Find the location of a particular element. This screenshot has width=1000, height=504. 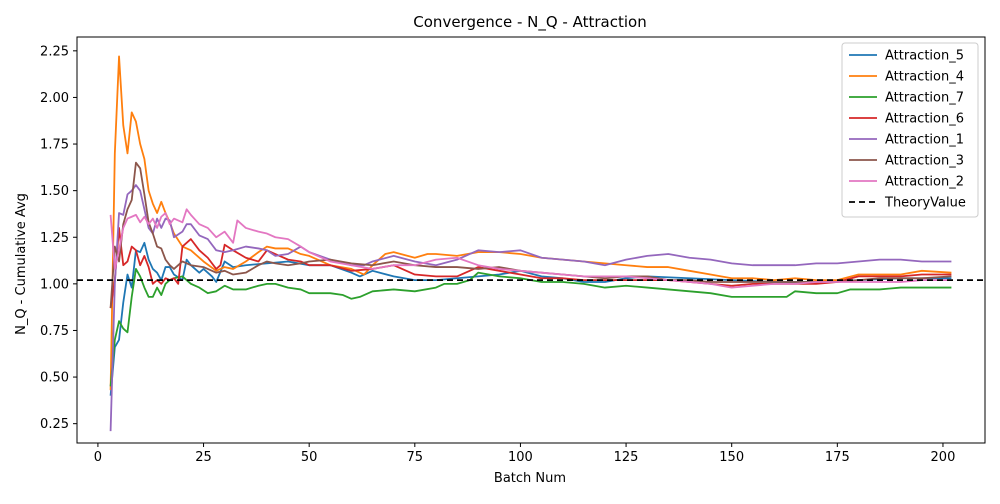

y-tick-label: 1.50 is located at coordinates (54, 191).